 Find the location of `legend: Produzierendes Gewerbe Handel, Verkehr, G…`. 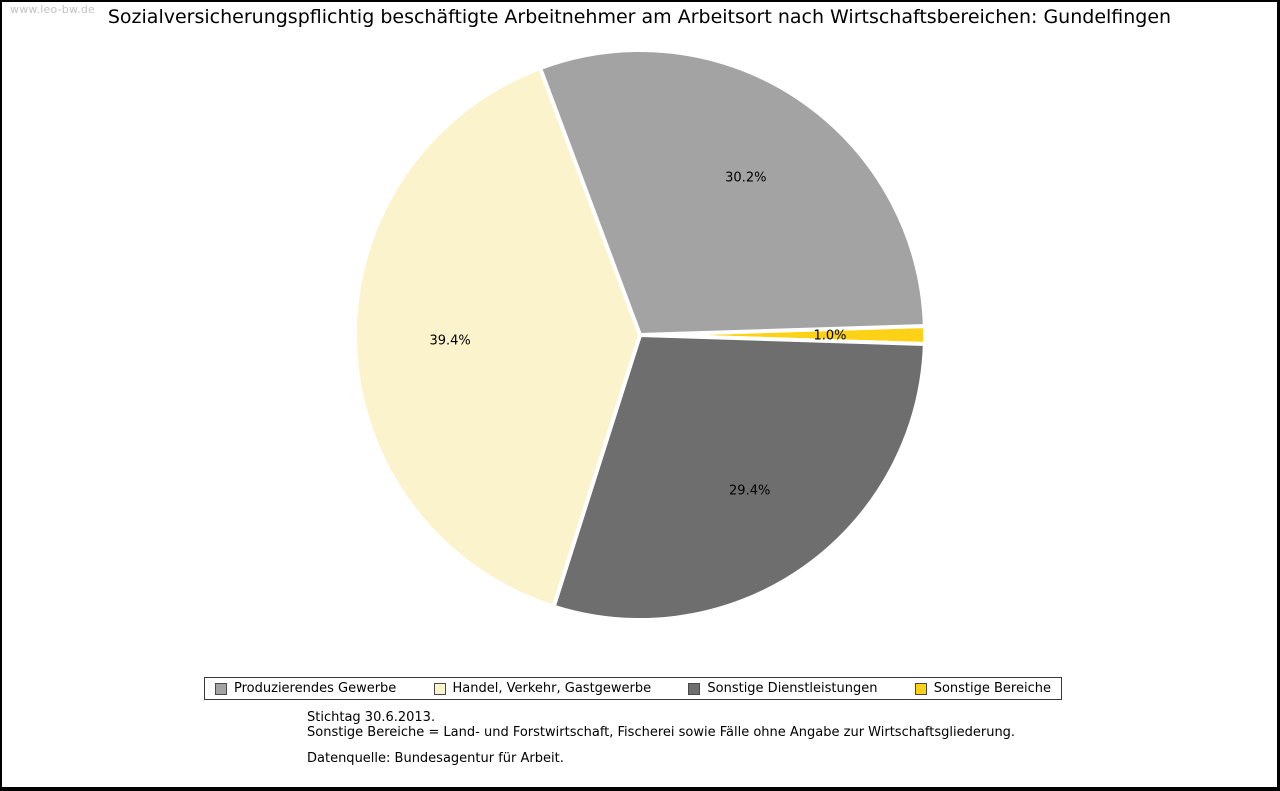

legend: Produzierendes Gewerbe Handel, Verkehr, G… is located at coordinates (633, 688).